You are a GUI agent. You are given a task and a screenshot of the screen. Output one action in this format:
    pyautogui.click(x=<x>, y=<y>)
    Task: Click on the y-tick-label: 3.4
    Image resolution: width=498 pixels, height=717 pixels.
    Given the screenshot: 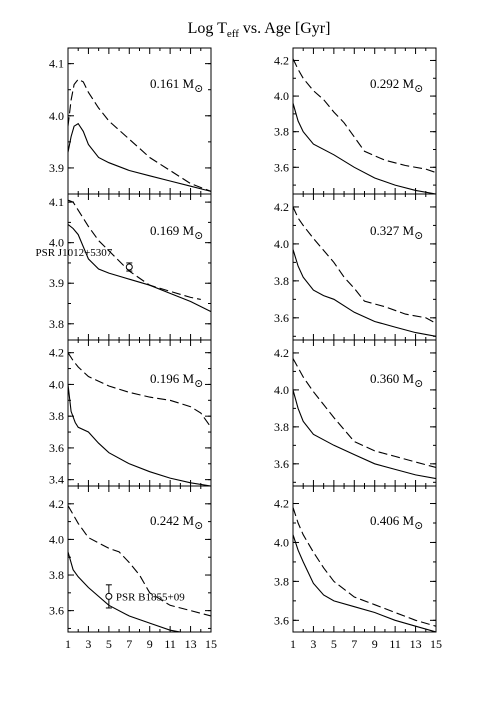 What is the action you would take?
    pyautogui.click(x=56, y=480)
    